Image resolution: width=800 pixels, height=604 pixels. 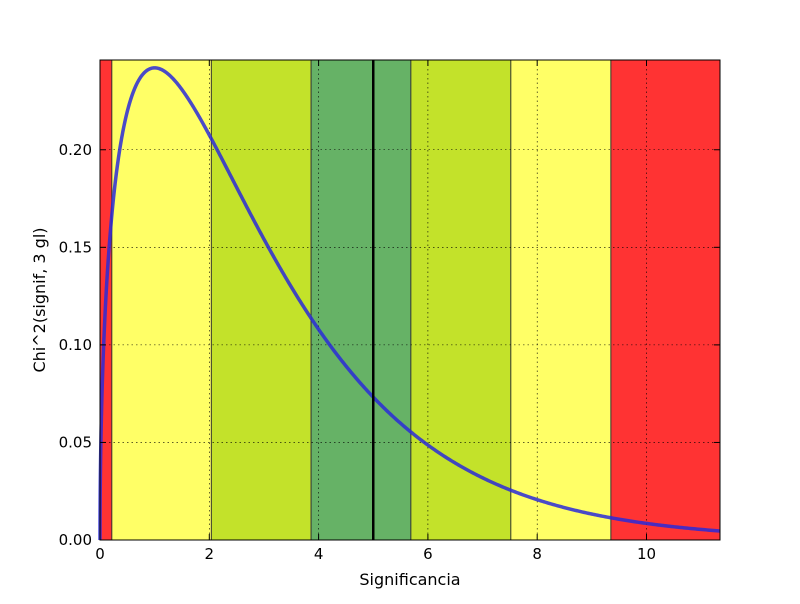 What do you see at coordinates (39, 299) in the screenshot?
I see `y-axis-label: Chi^2(signif, 3 gl)` at bounding box center [39, 299].